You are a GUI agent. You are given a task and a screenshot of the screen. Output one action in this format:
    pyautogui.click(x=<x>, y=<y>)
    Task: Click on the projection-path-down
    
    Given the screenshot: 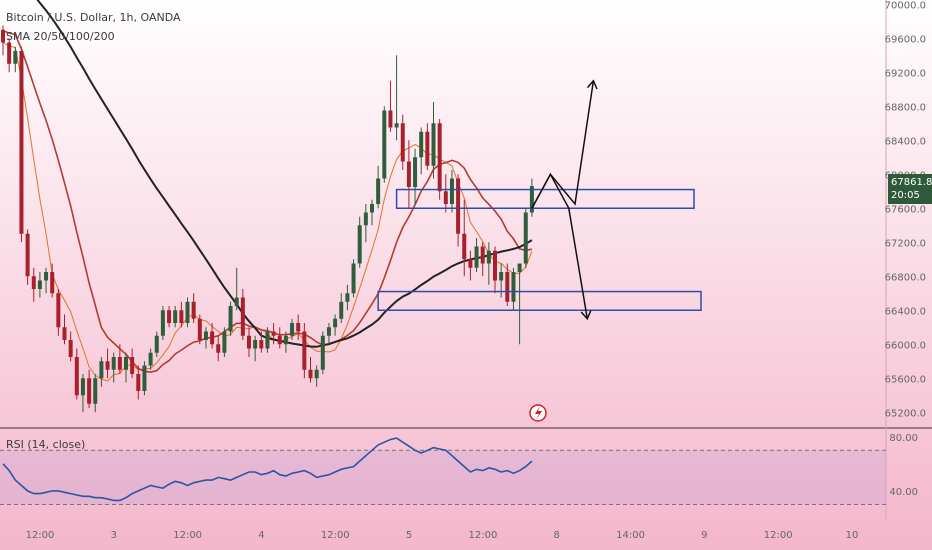 What is the action you would take?
    pyautogui.click(x=560, y=245)
    